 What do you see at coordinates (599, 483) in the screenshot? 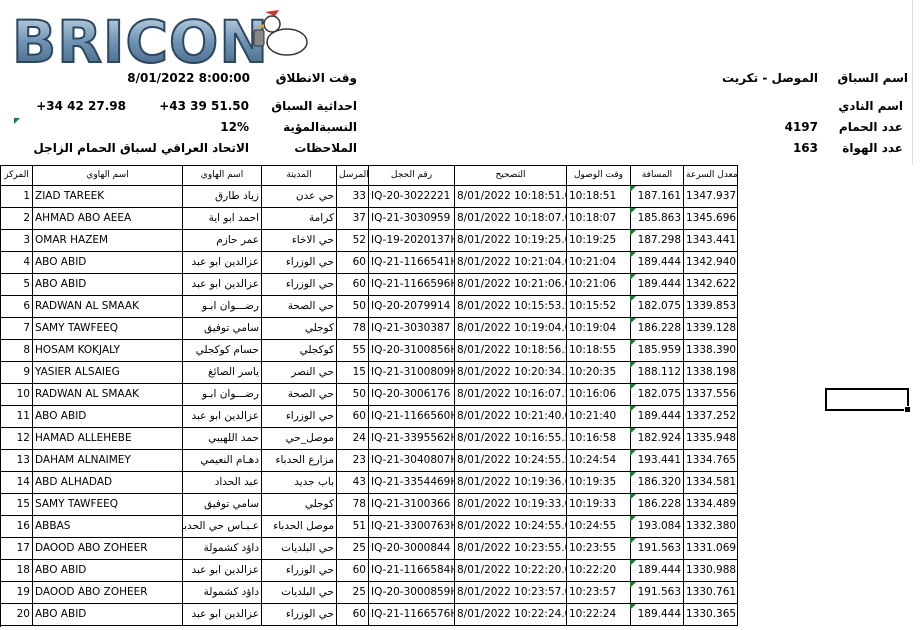
I see `cell: 10:19:35` at bounding box center [599, 483].